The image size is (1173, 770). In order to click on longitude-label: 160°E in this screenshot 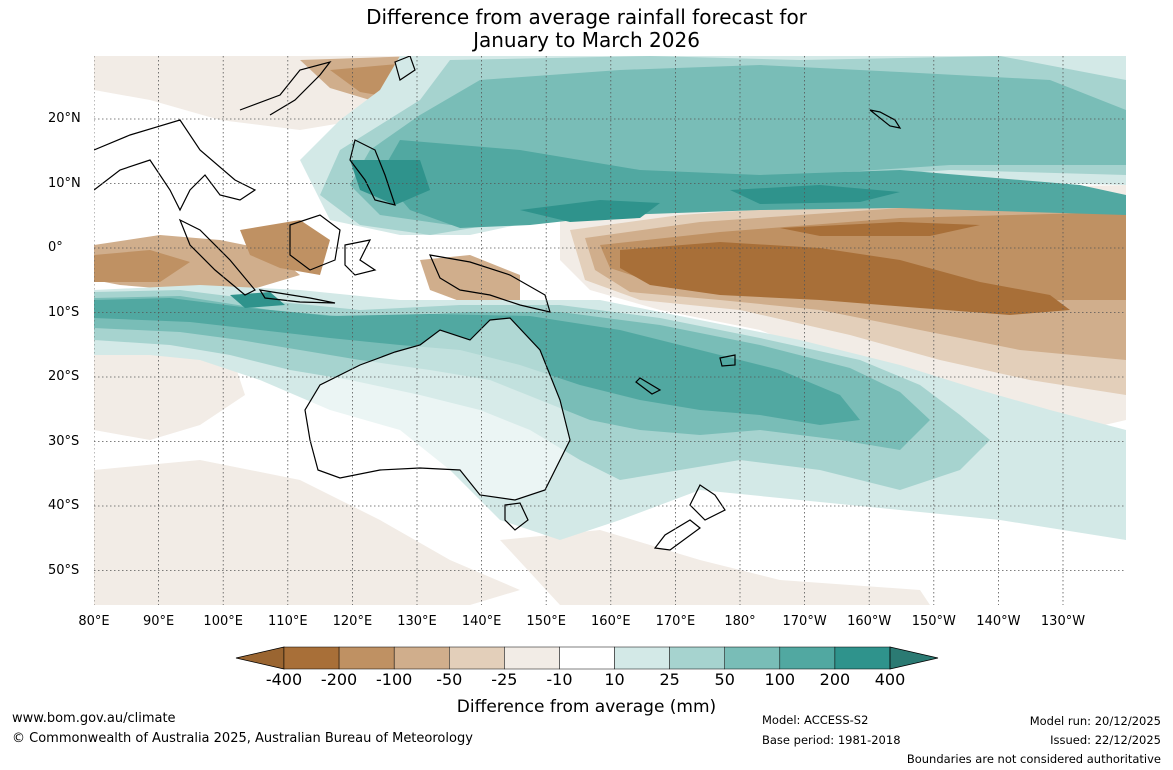, I will do `click(611, 621)`.